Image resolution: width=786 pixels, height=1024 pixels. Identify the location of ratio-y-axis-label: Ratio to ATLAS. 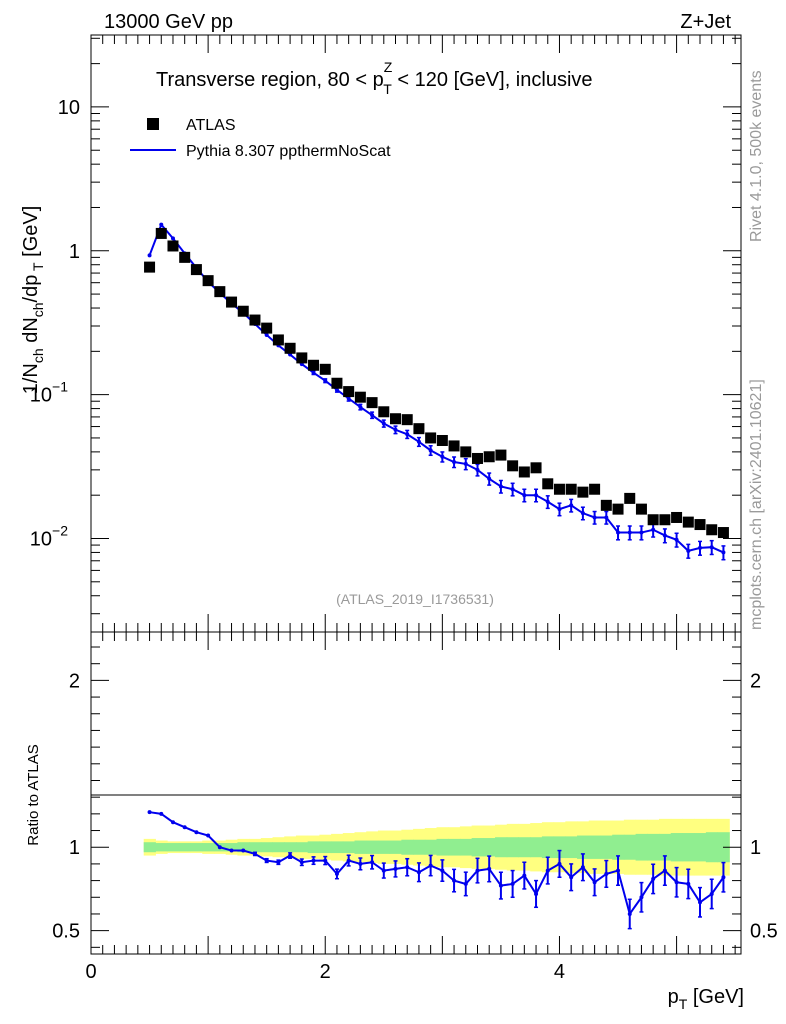
(33, 794).